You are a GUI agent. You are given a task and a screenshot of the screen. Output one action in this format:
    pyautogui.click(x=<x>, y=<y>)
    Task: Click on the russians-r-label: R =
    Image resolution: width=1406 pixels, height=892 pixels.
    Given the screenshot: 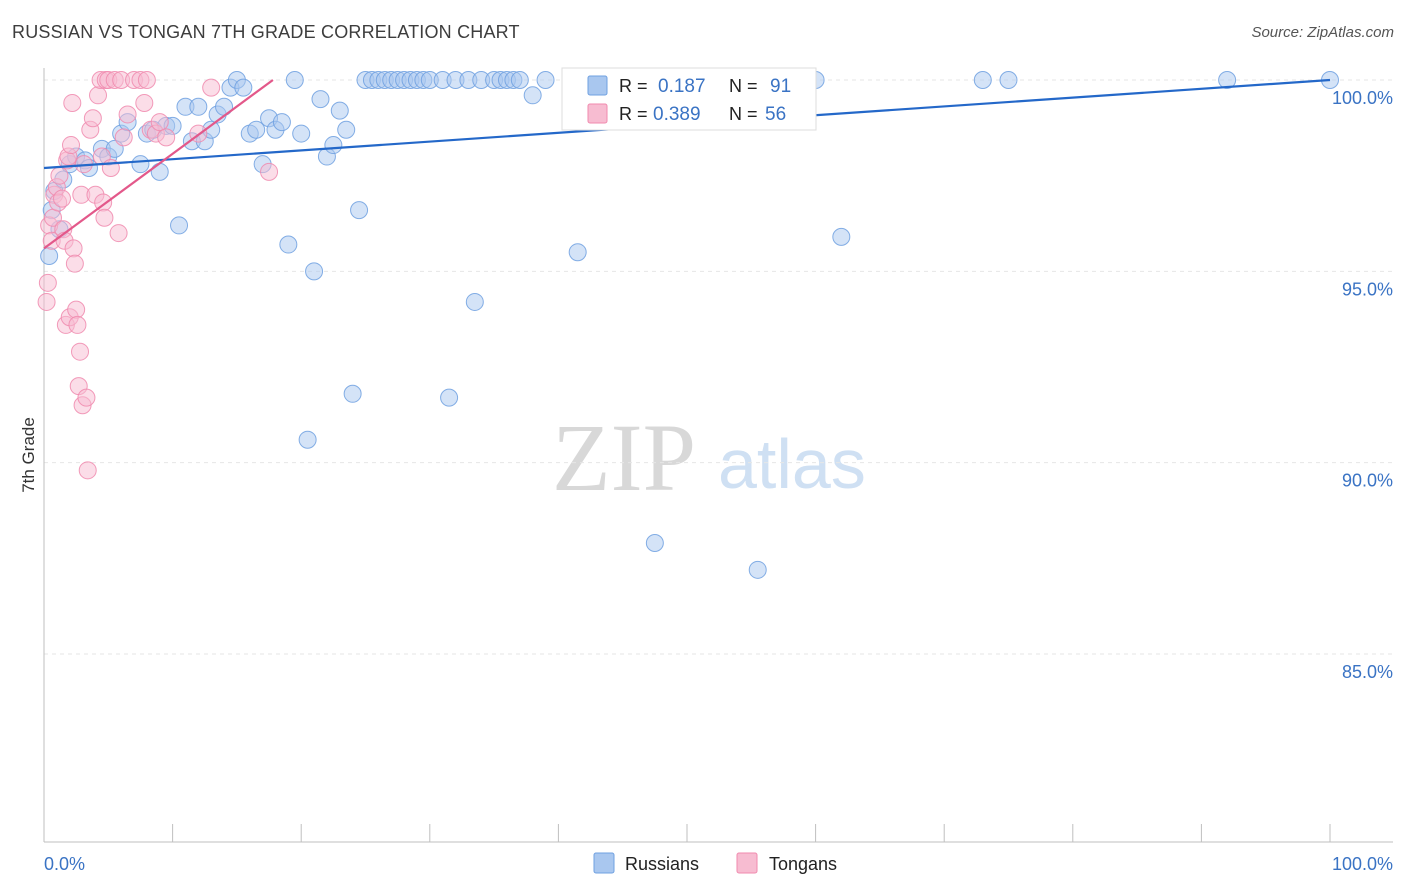 What is the action you would take?
    pyautogui.click(x=633, y=86)
    